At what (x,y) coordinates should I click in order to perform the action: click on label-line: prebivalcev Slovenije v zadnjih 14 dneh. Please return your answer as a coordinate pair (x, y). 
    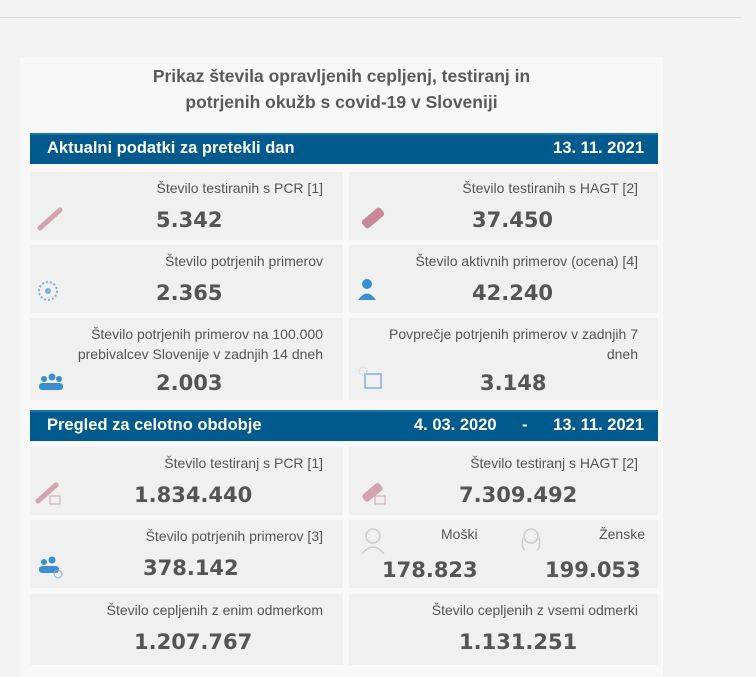
    Looking at the image, I should click on (200, 354).